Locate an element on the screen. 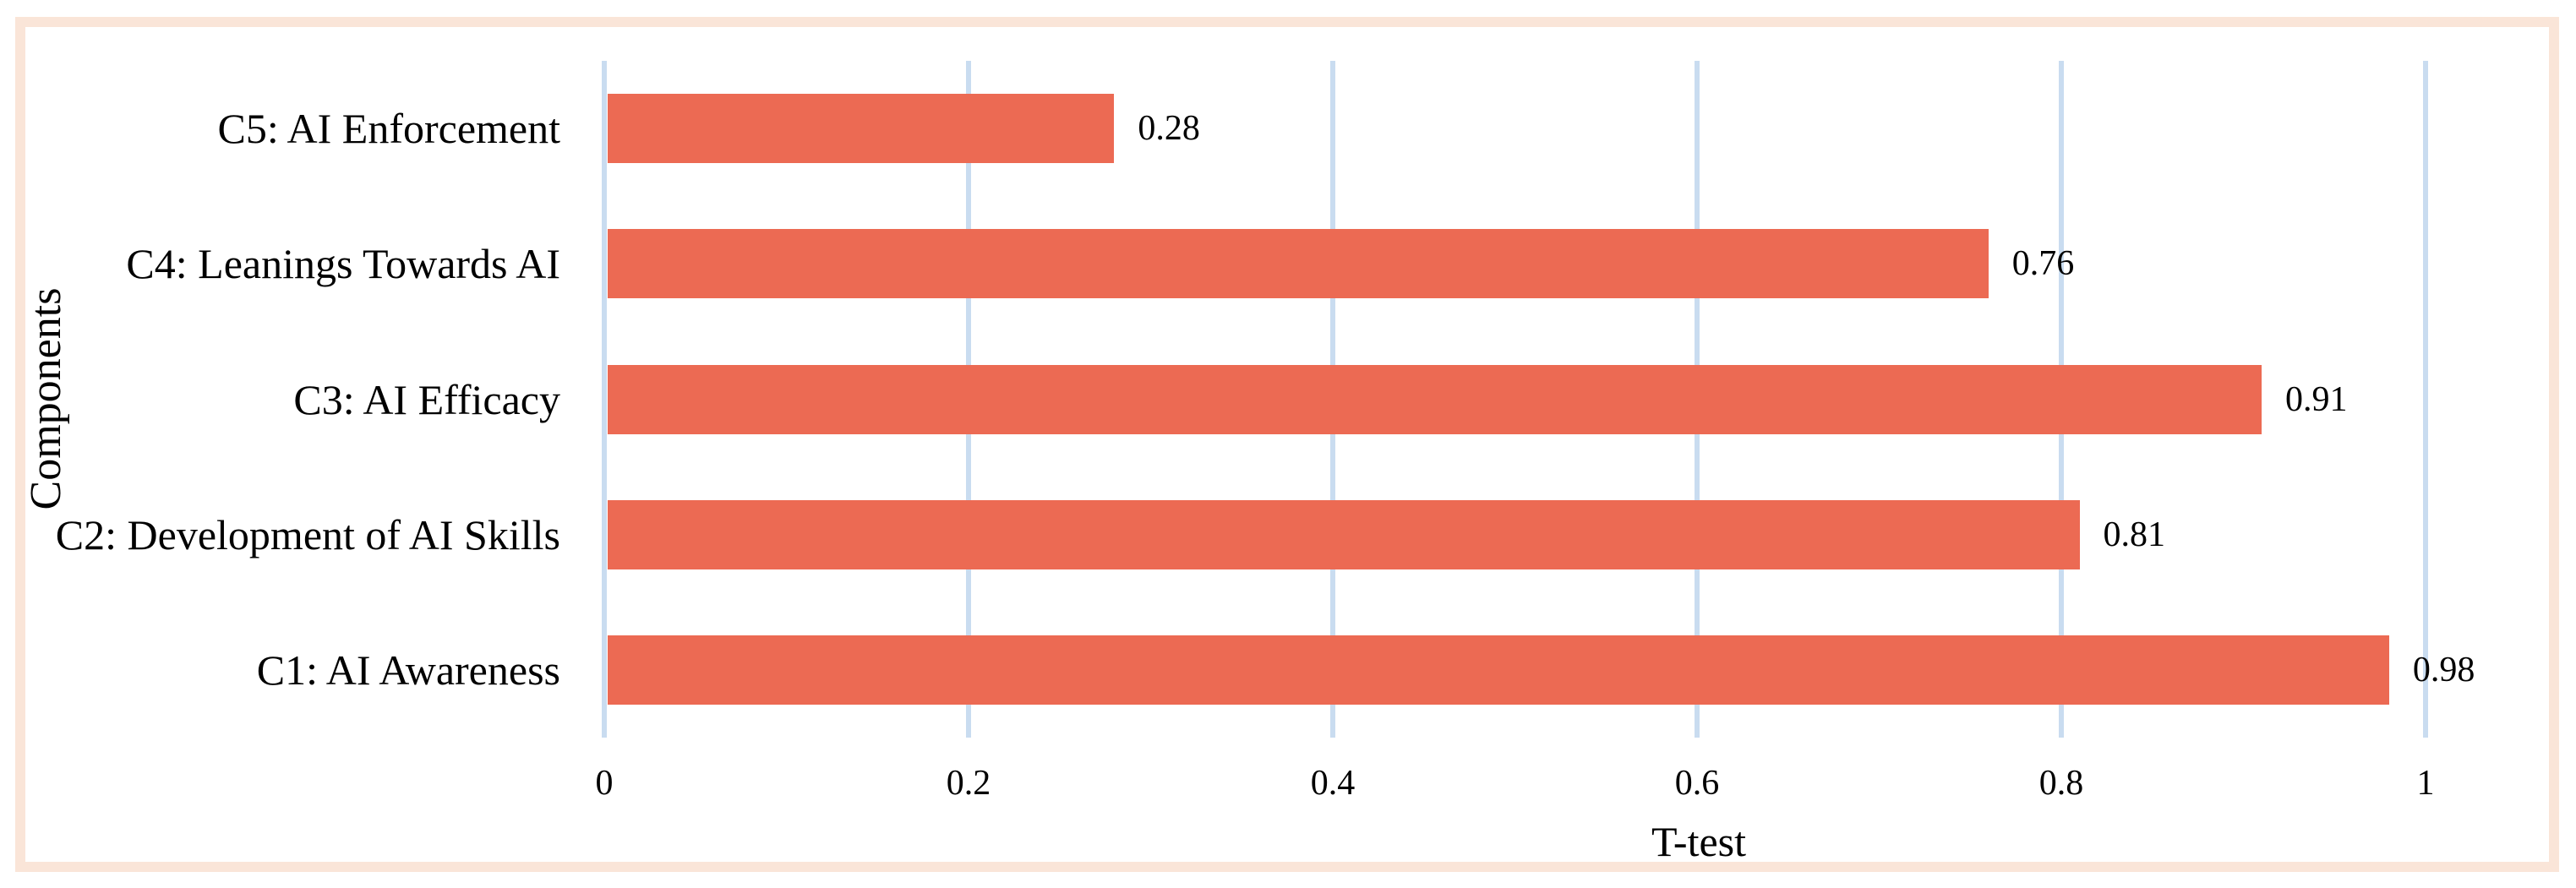 The height and width of the screenshot is (888, 2576). category-label: C5: AI Enforcement is located at coordinates (388, 129).